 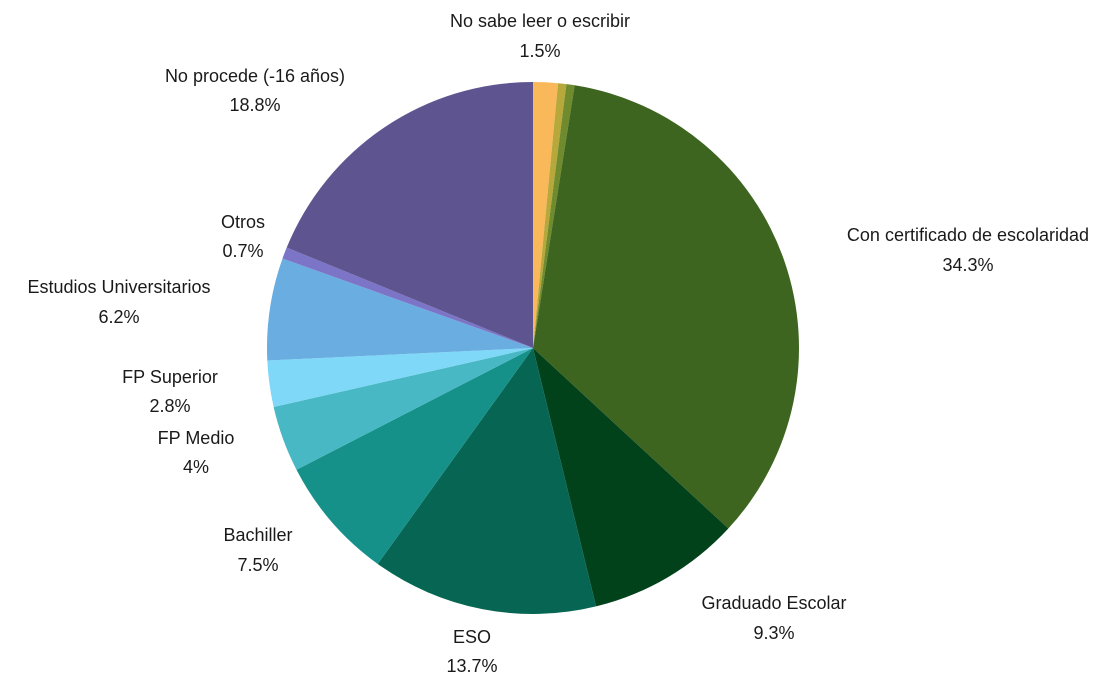 I want to click on slice-label-fp-superior: FP Superior, so click(x=170, y=377).